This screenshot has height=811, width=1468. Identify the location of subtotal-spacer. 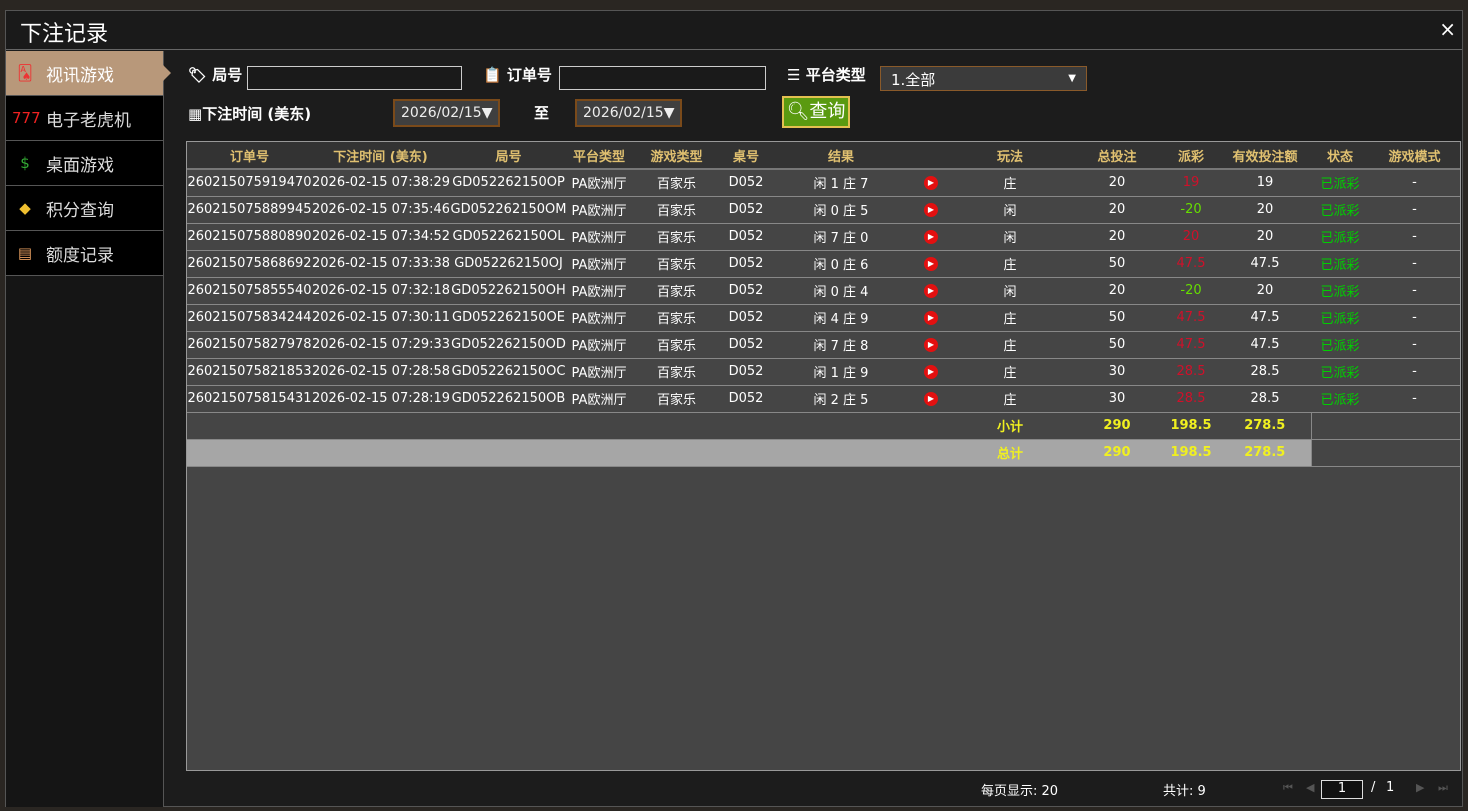
(568, 426).